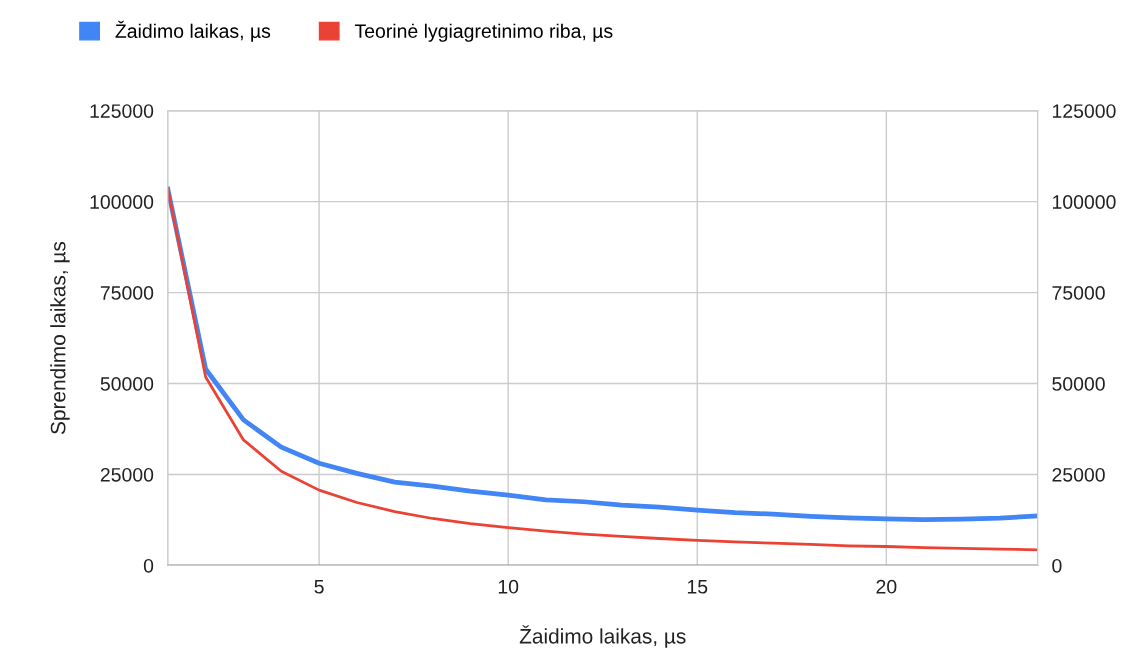 The image size is (1134, 659). I want to click on y-tick-label: 75000, so click(127, 293).